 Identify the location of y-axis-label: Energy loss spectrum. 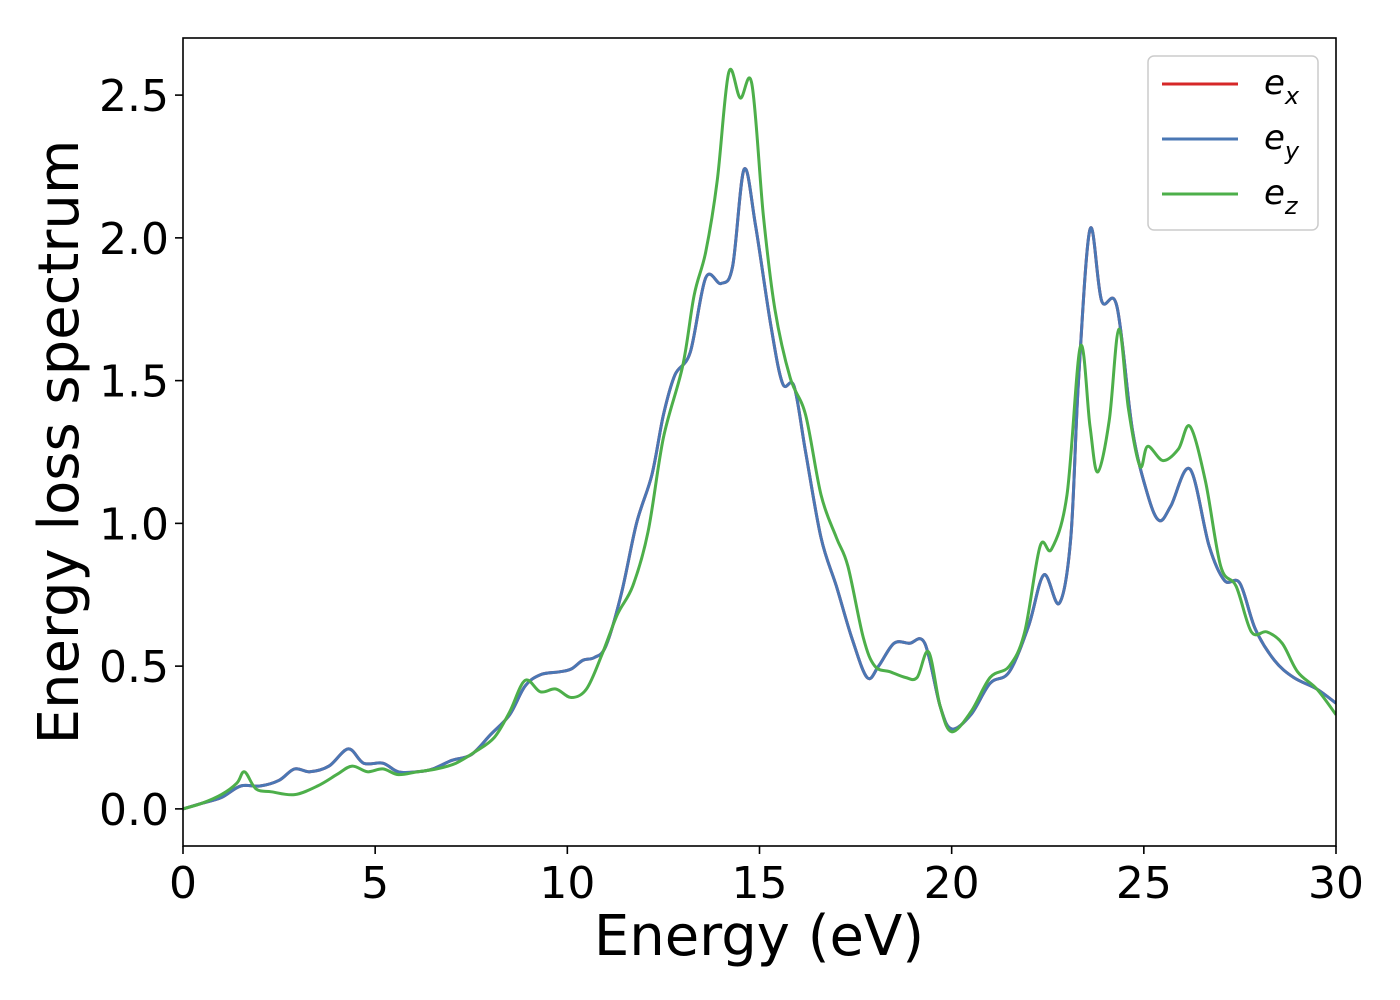
(59, 442).